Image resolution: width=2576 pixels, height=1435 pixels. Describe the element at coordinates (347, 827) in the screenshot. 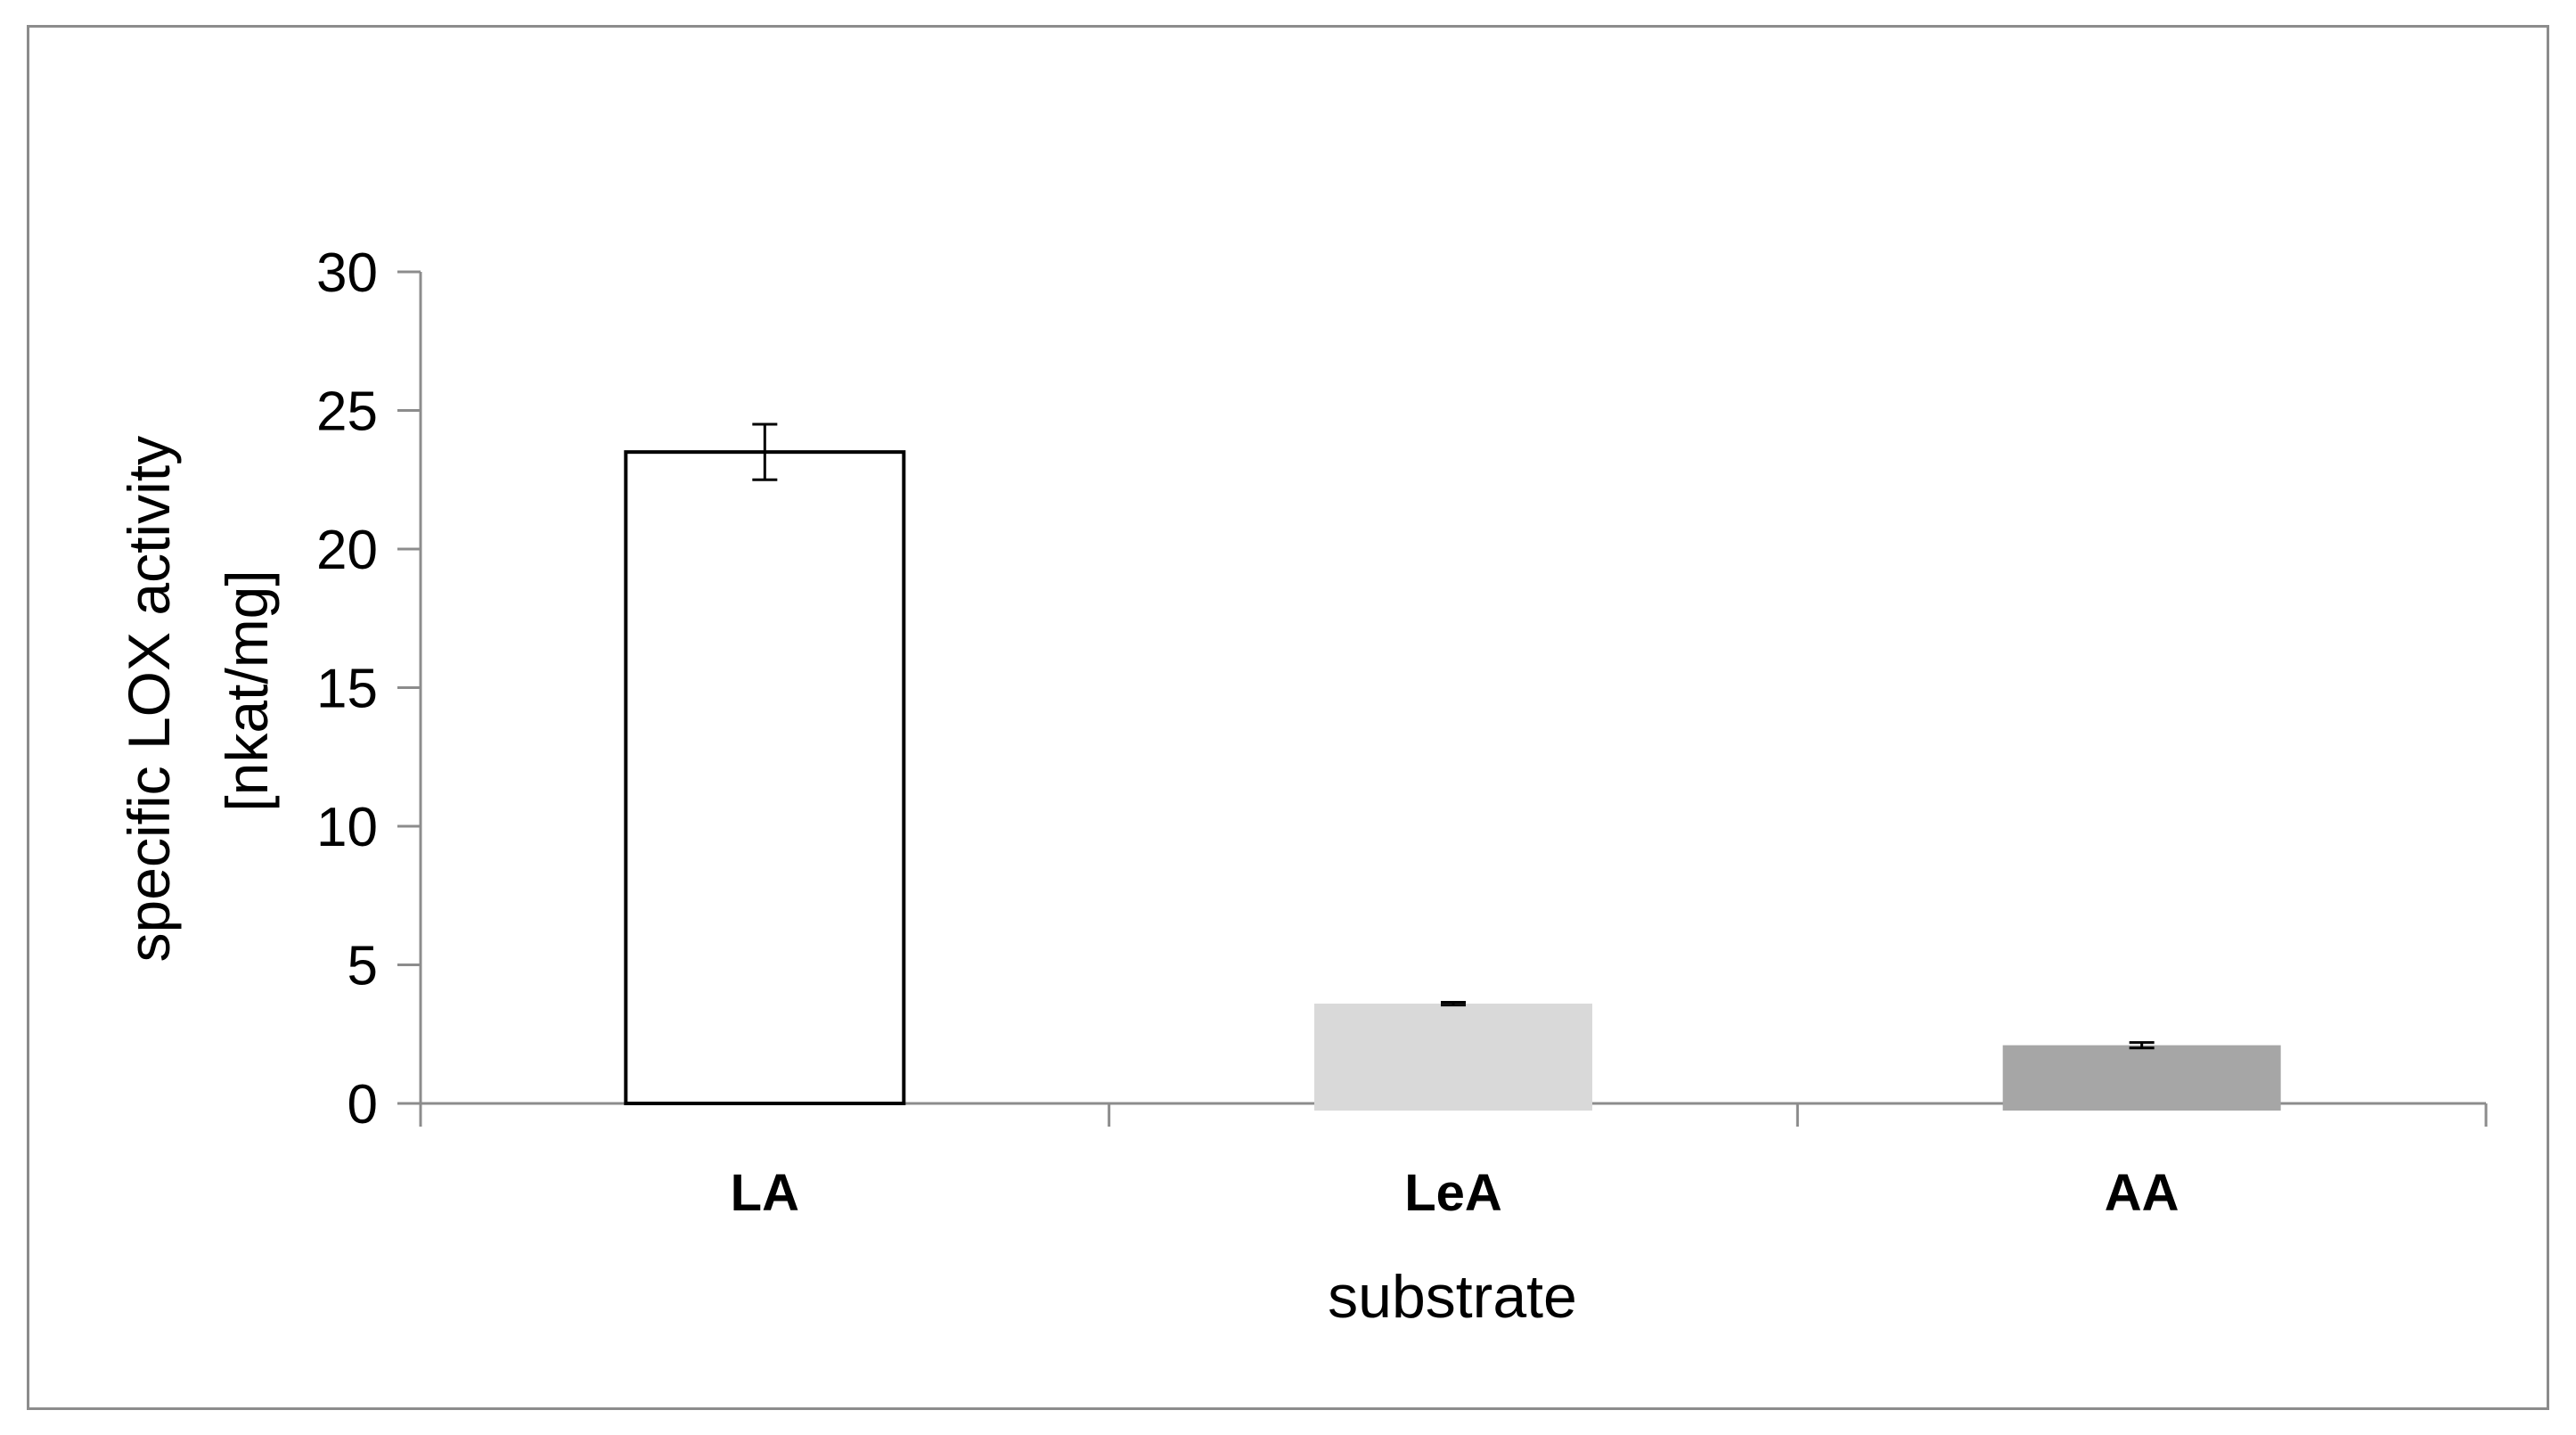

I see `y-tick-label: 10` at that location.